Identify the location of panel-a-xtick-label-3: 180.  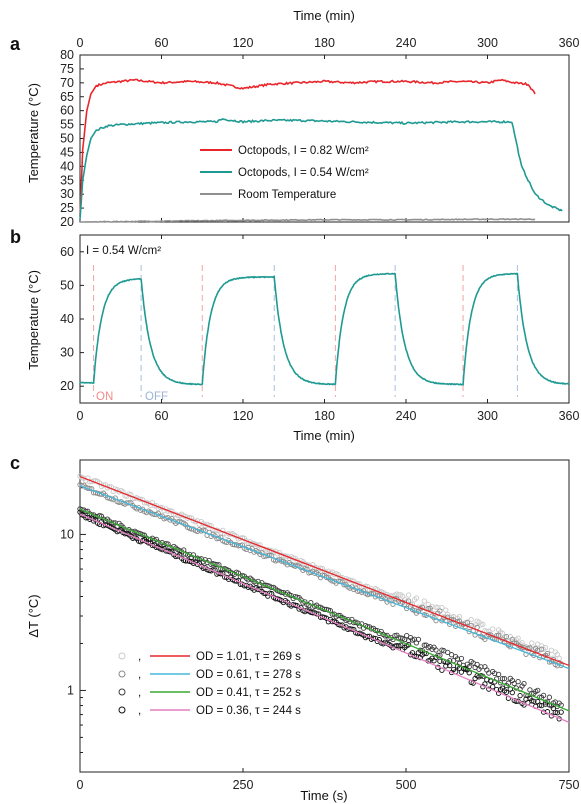
(324, 43).